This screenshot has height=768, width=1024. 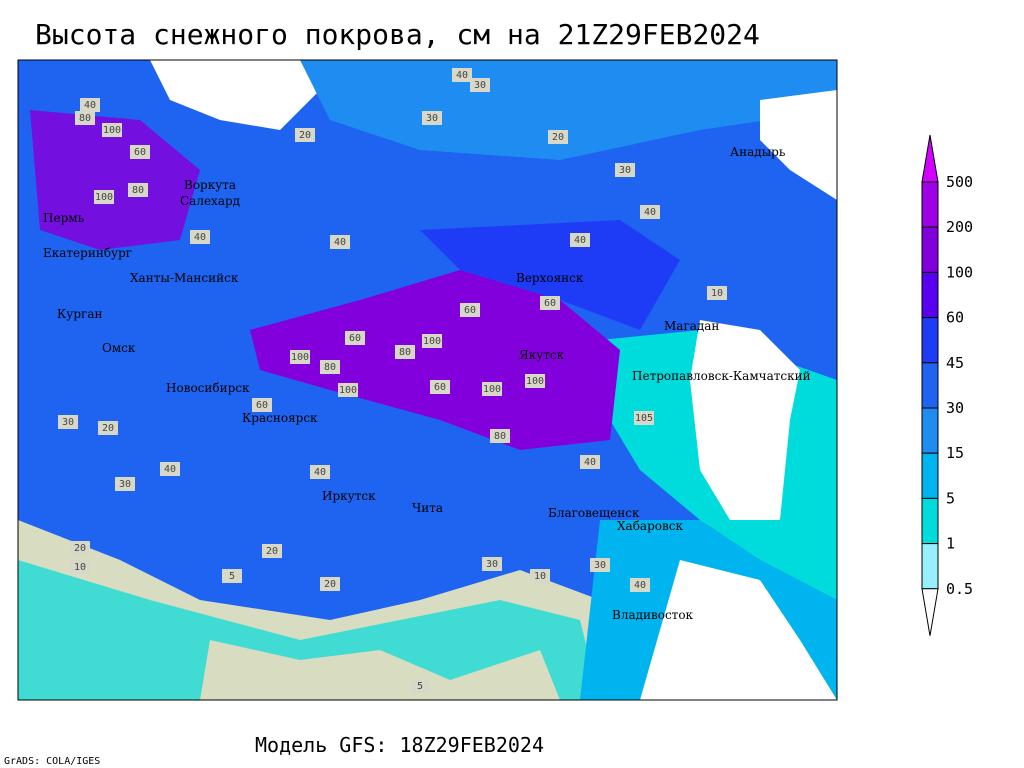 What do you see at coordinates (52, 761) in the screenshot?
I see `credit: GrADS: COLA/IGES` at bounding box center [52, 761].